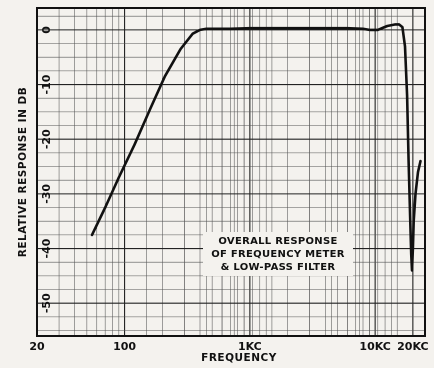 This screenshot has height=368, width=434. I want to click on y-tick-label: 0, so click(46, 30).